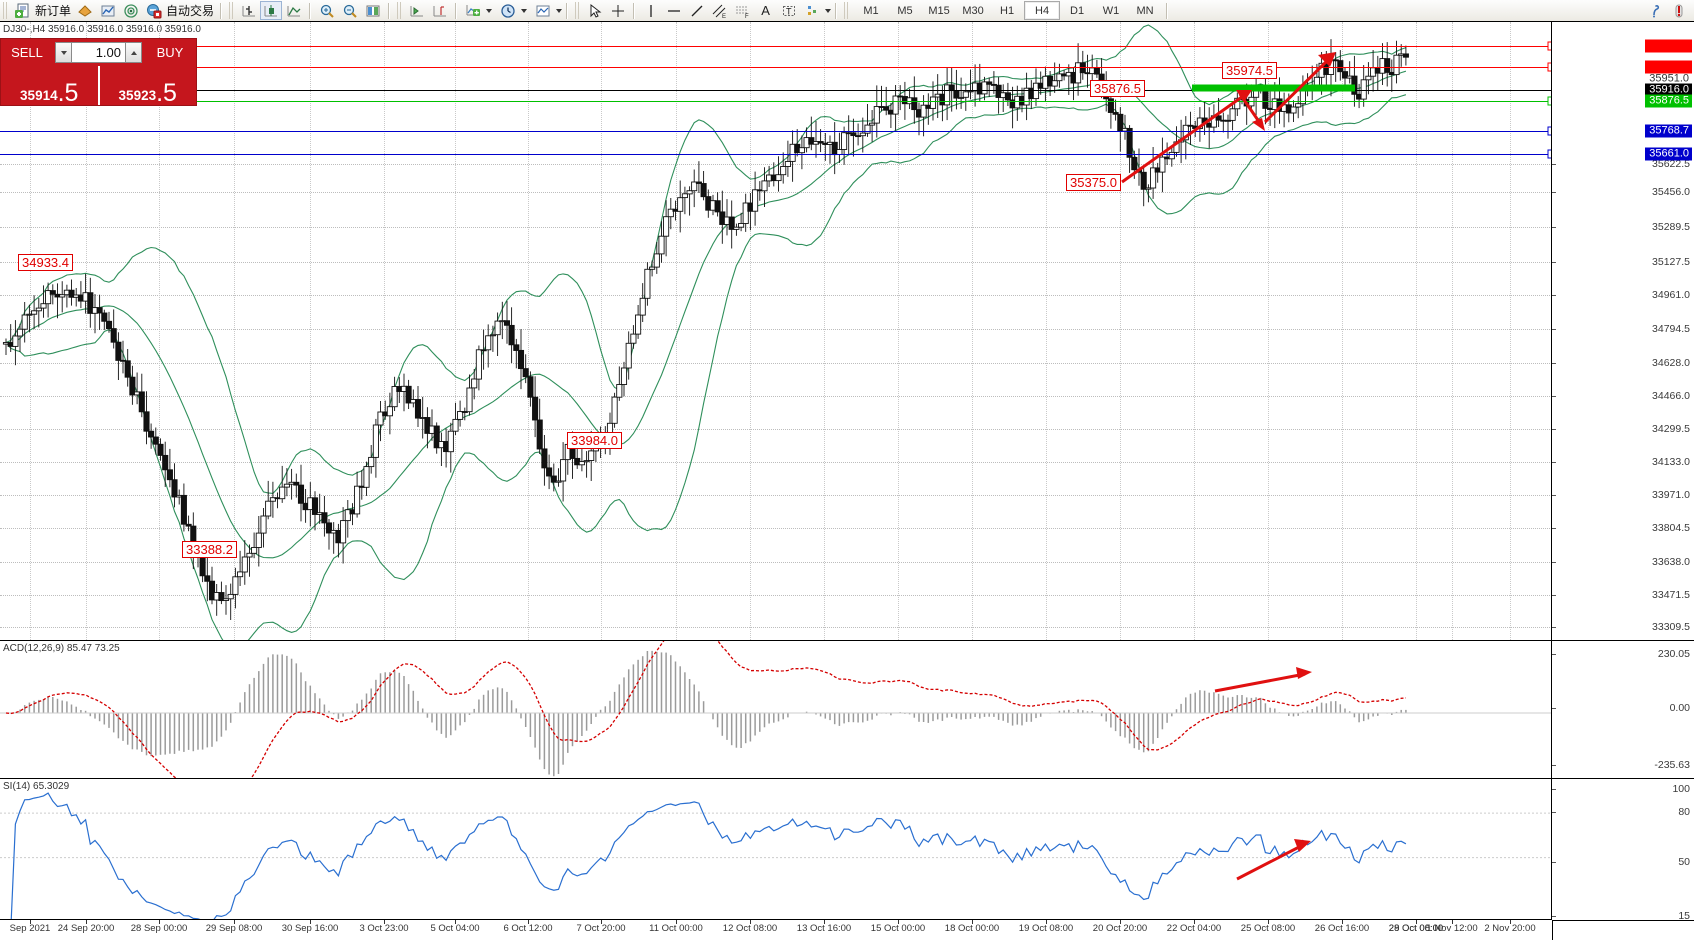  Describe the element at coordinates (1549, 67) in the screenshot. I see `level-36008-handle` at that location.